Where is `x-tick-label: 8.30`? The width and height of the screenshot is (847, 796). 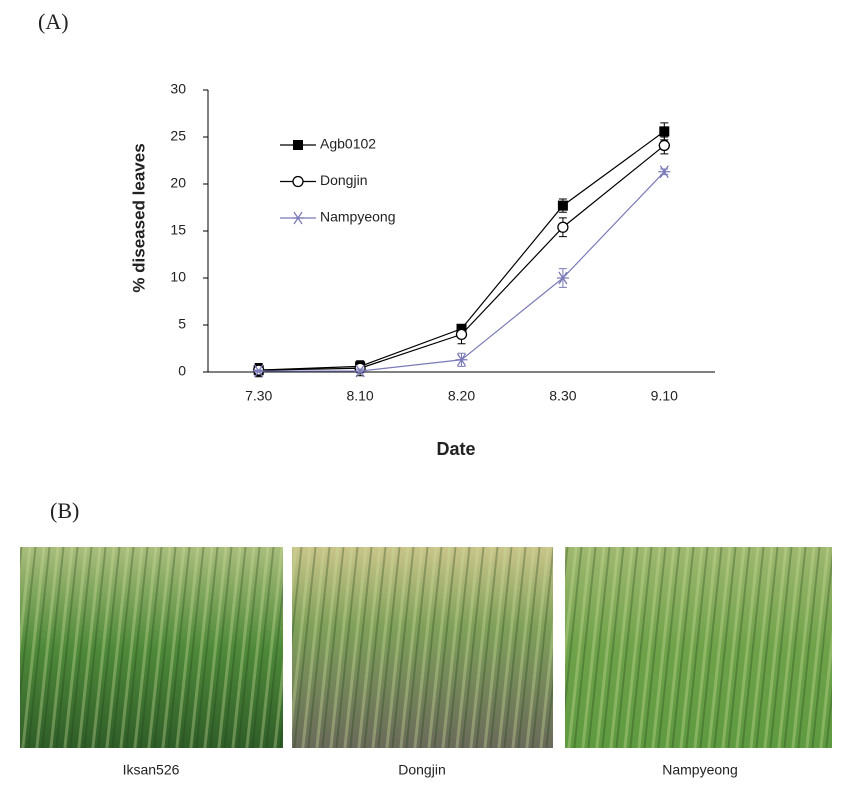 x-tick-label: 8.30 is located at coordinates (562, 396).